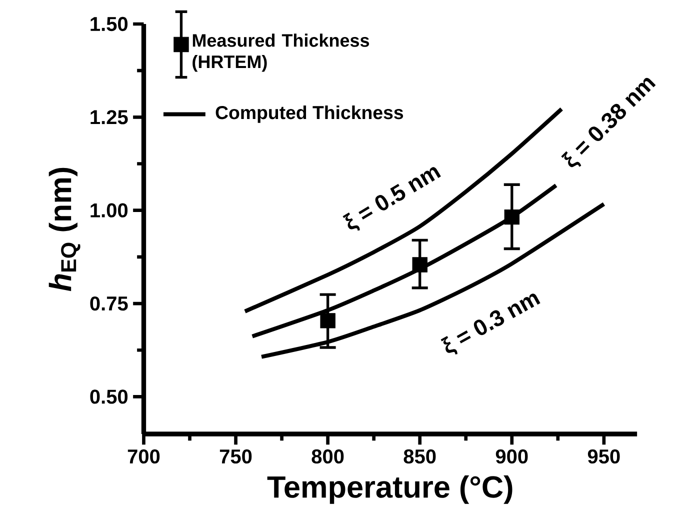  What do you see at coordinates (389, 489) in the screenshot?
I see `x-axis-title: Temperature (°C)` at bounding box center [389, 489].